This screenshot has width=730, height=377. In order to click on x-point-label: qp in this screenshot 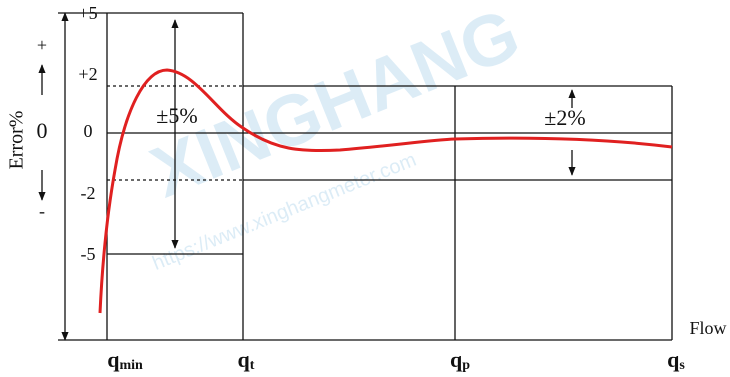, I will do `click(460, 360)`.